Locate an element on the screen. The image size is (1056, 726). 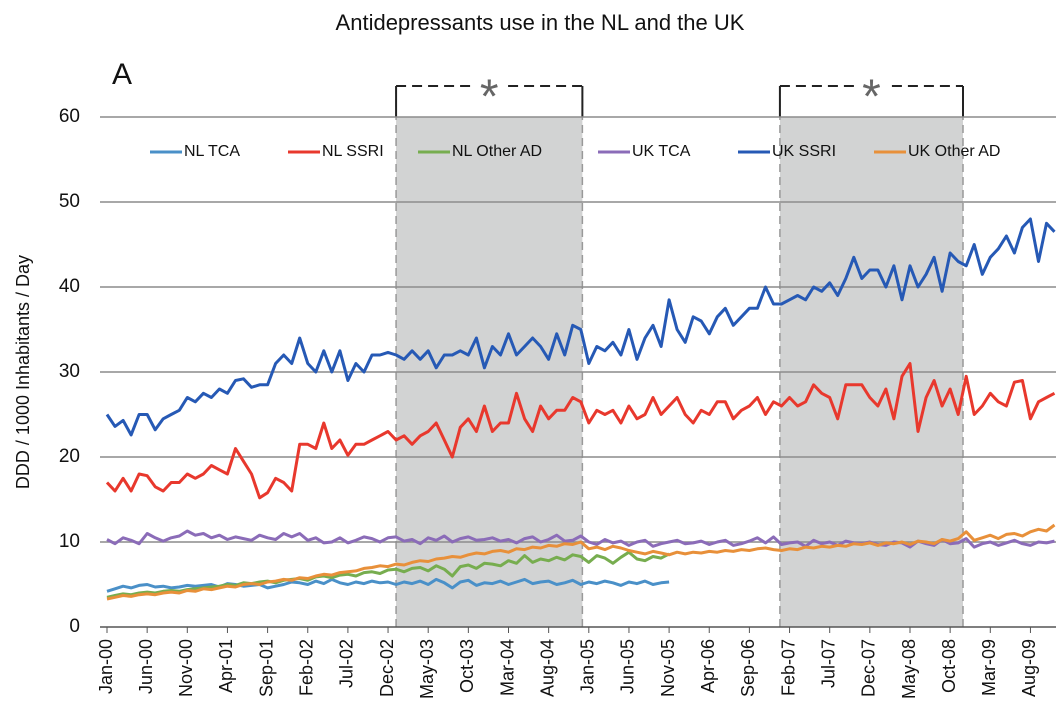
x-tick-label: Jun-05 is located at coordinates (628, 666).